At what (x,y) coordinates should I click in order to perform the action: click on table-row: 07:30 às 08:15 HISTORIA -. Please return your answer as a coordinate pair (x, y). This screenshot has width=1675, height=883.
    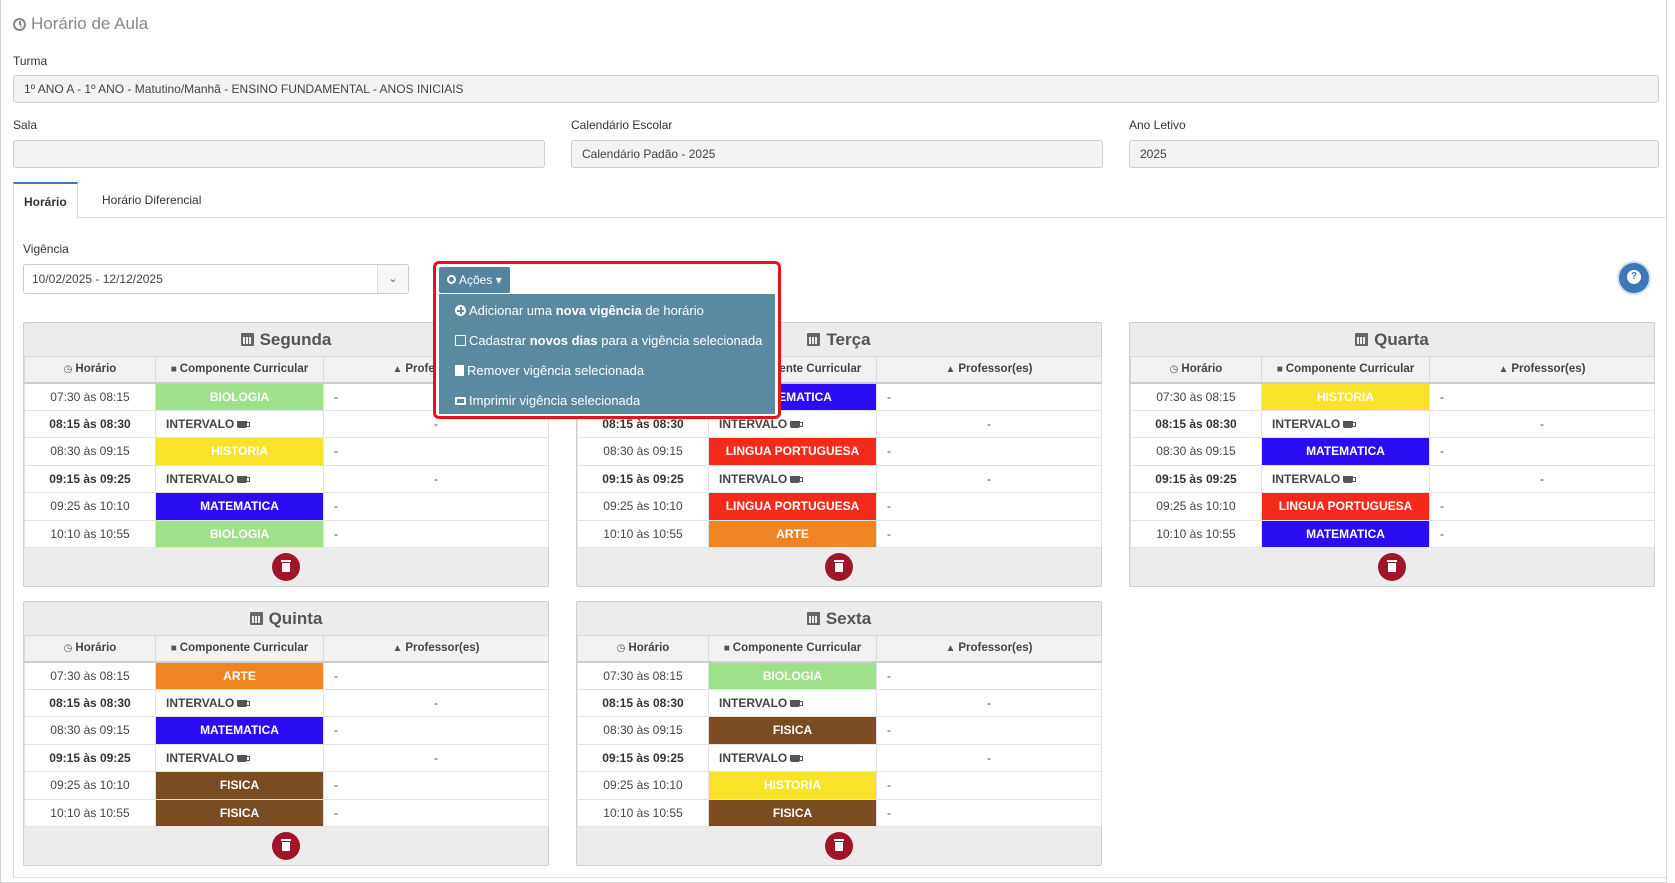
    Looking at the image, I should click on (1392, 396).